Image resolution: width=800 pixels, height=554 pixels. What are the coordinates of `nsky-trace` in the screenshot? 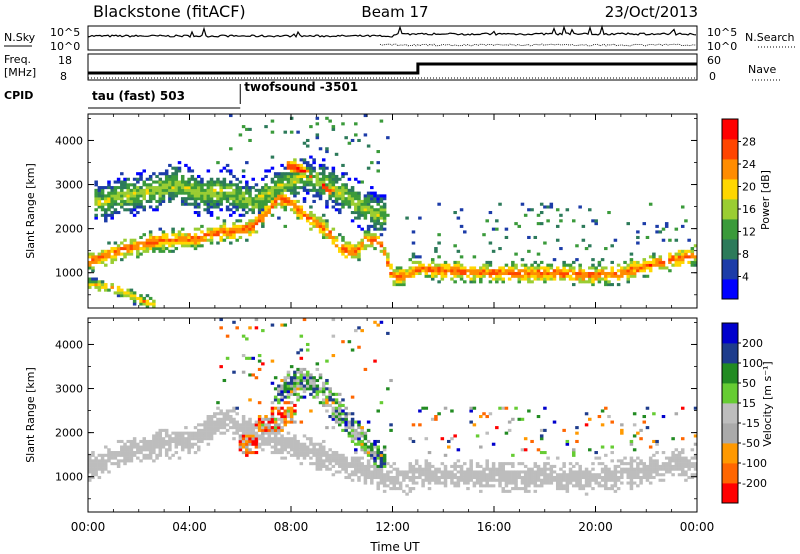 It's located at (392, 35).